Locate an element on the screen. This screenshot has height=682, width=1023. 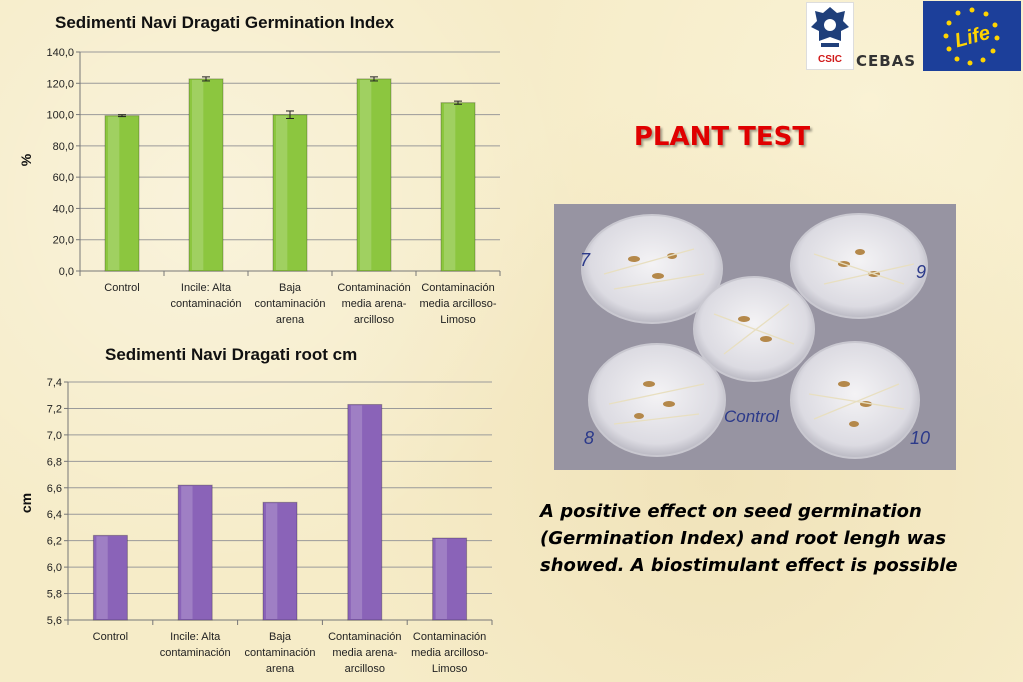
y-tick-label: 6,4 is located at coordinates (54, 515).